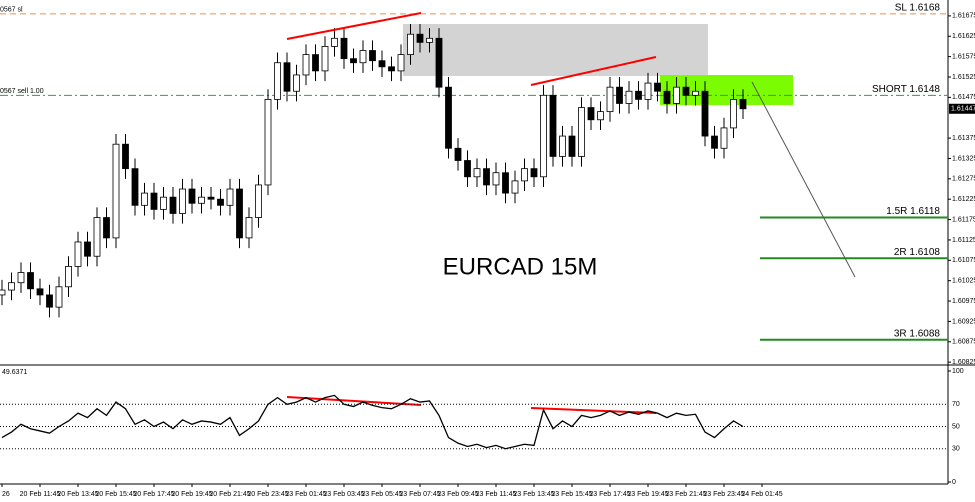 Image resolution: width=975 pixels, height=502 pixels. What do you see at coordinates (963, 281) in the screenshot?
I see `y-tick-label: 1.61025` at bounding box center [963, 281].